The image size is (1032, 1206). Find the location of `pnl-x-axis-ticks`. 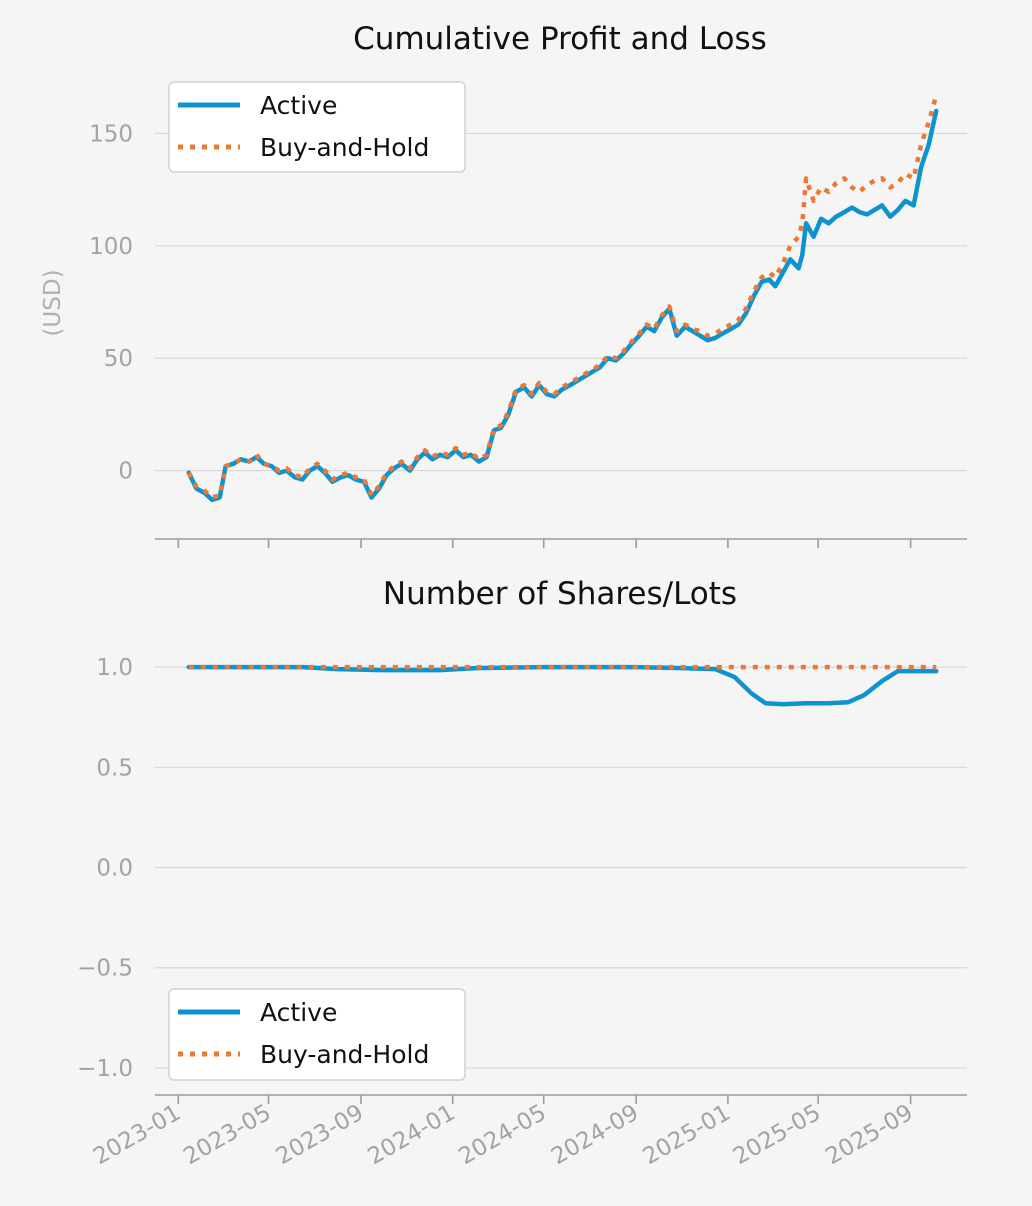

pnl-x-axis-ticks is located at coordinates (544, 543).